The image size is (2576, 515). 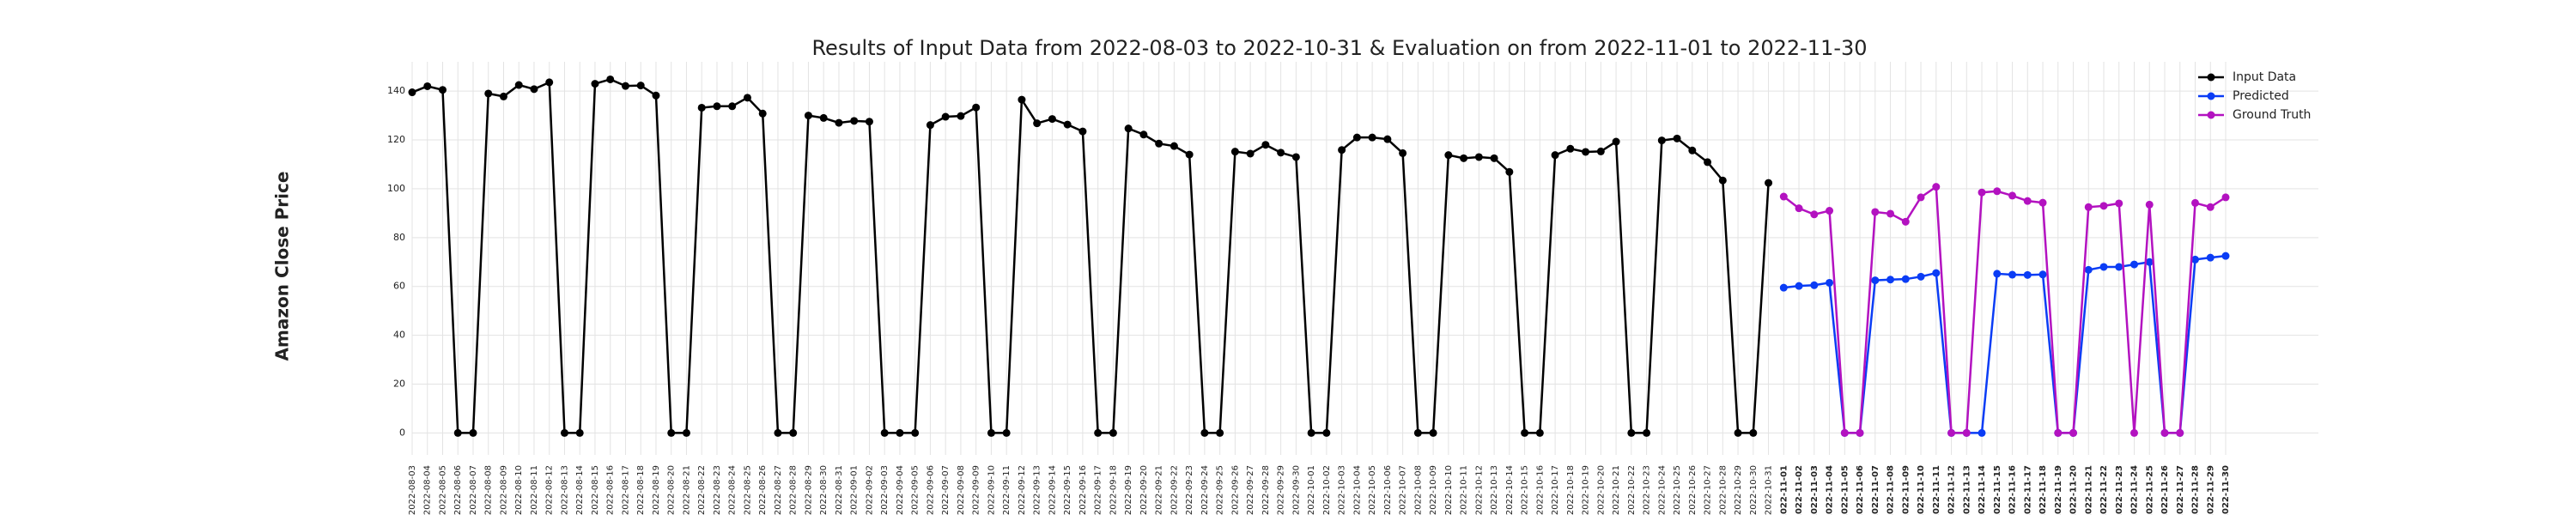 What do you see at coordinates (402, 432) in the screenshot?
I see `y-tick-label: 0` at bounding box center [402, 432].